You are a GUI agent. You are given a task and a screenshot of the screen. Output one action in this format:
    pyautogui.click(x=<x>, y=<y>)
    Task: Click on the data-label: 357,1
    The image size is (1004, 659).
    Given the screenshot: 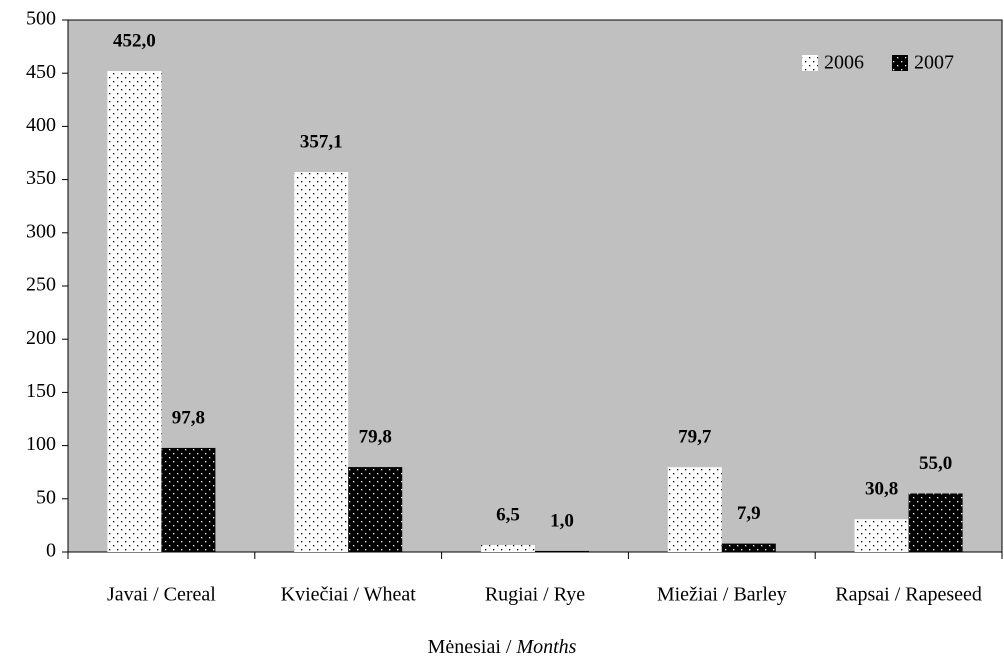 What is the action you would take?
    pyautogui.click(x=321, y=141)
    